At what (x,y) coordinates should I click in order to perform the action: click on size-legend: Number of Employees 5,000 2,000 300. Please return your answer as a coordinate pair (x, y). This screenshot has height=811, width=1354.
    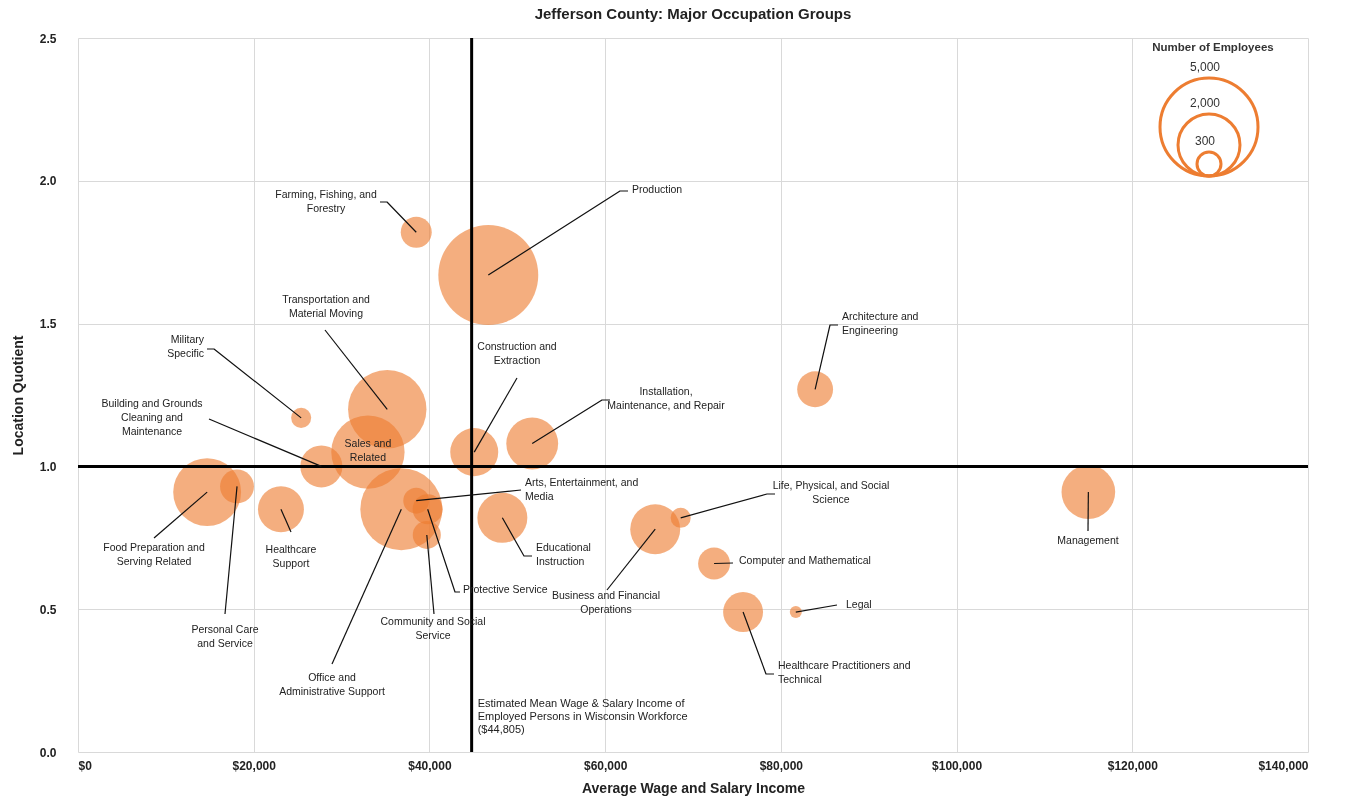
    Looking at the image, I should click on (1213, 109).